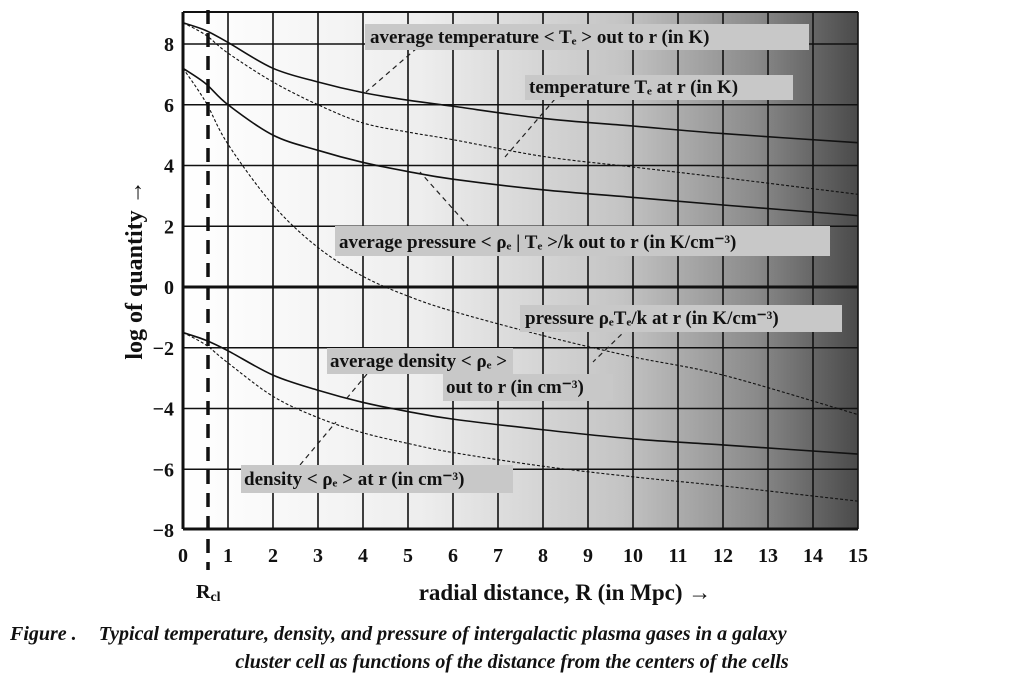 This screenshot has height=683, width=1024. Describe the element at coordinates (768, 556) in the screenshot. I see `x-tick-label: 13` at that location.